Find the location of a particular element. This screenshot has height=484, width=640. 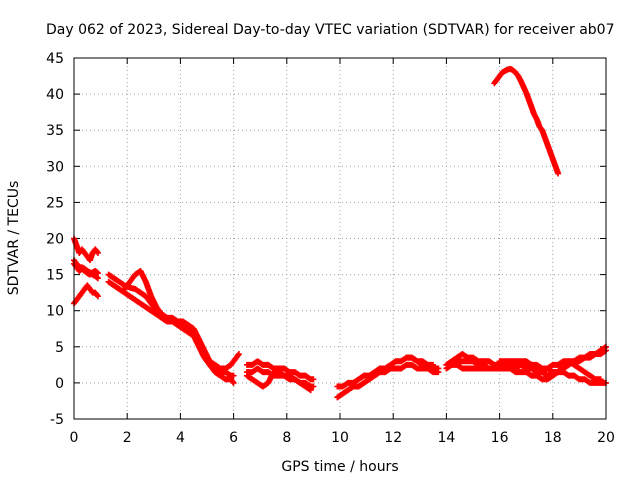

x-axis-label: GPS time / hours is located at coordinates (339, 467).